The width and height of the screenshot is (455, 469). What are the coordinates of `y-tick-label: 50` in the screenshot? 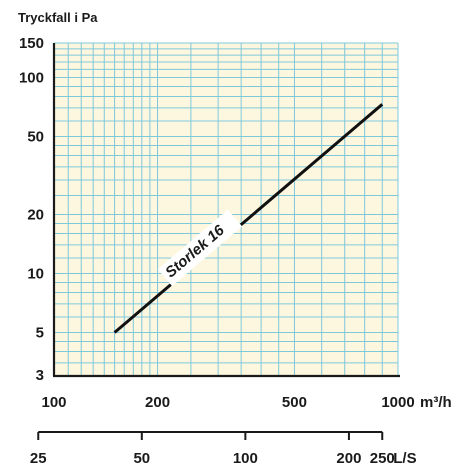 It's located at (35, 137).